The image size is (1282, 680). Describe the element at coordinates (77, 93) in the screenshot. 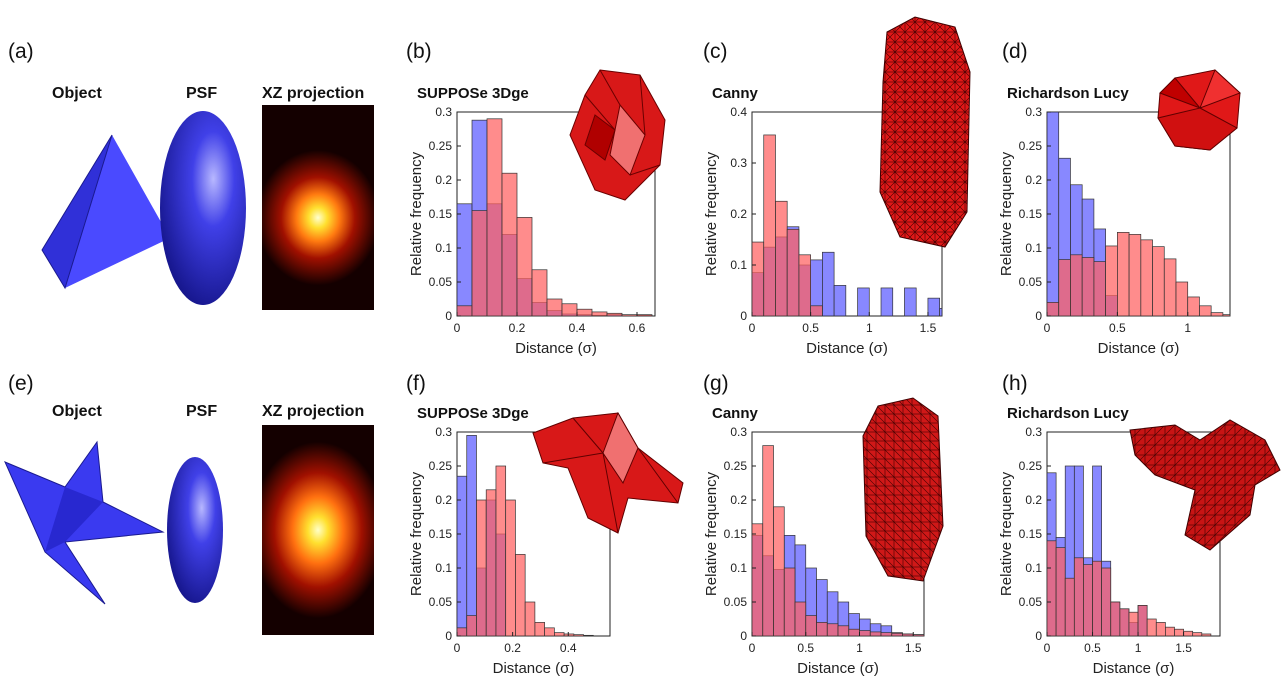

I see `object-title: Object` at that location.